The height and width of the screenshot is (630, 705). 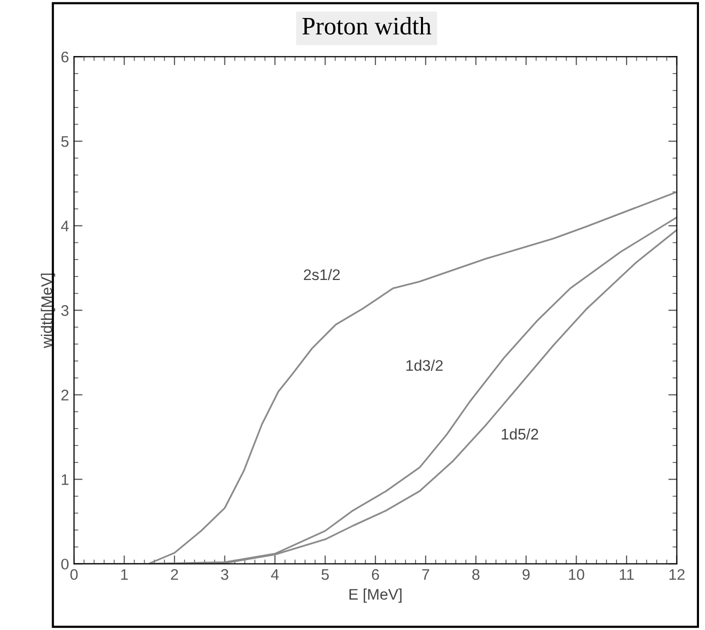 I want to click on y-tick-label: 4, so click(x=65, y=226).